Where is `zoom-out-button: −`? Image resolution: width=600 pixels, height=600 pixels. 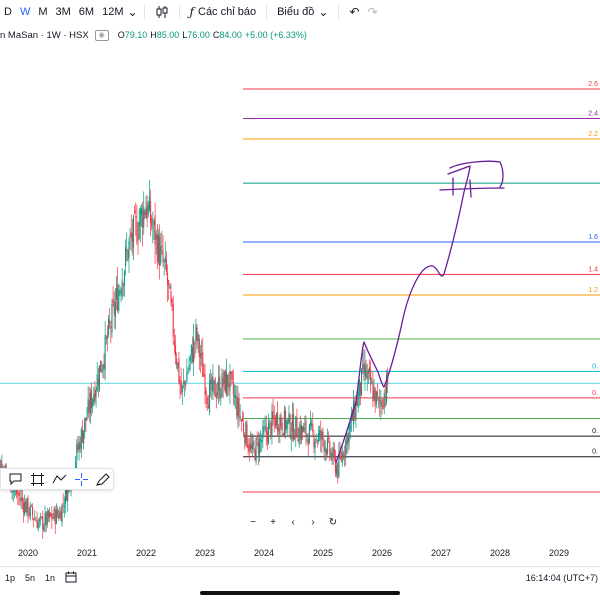
zoom-out-button: − is located at coordinates (253, 523).